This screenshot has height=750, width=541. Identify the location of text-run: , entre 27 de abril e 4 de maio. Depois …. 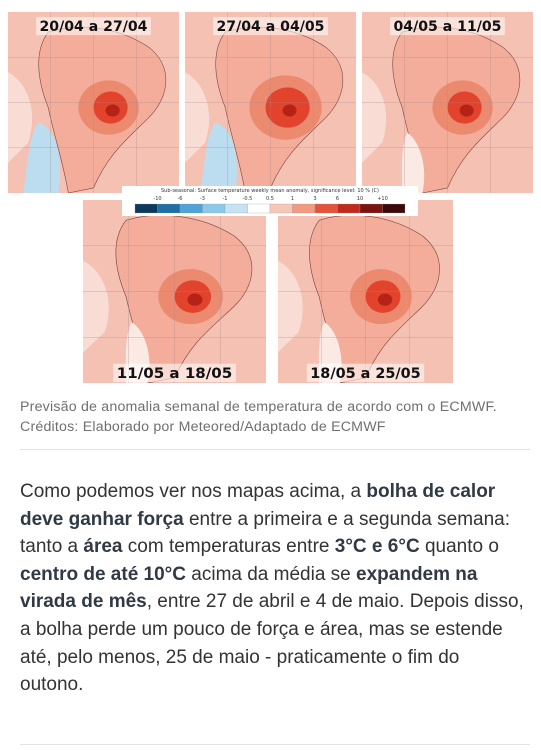
(272, 643).